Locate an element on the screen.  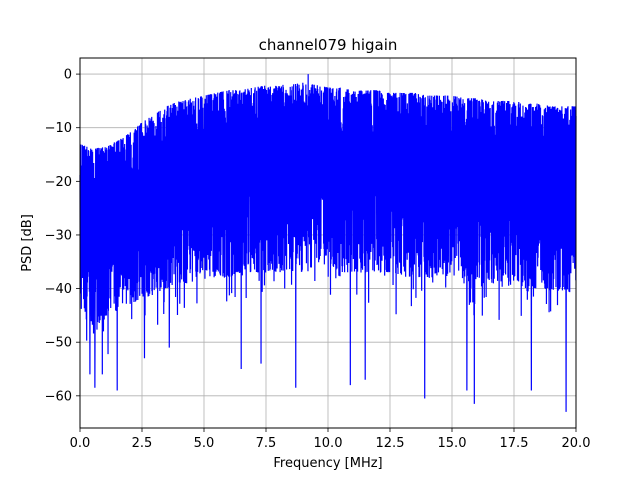
x-tick-label: 12.5 is located at coordinates (390, 443).